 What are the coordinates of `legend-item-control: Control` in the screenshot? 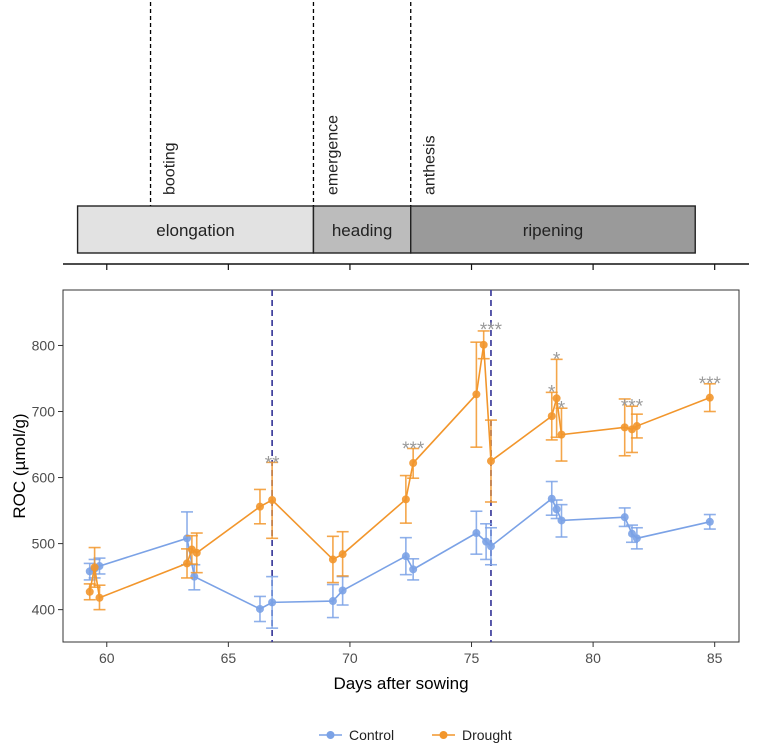 It's located at (356, 735).